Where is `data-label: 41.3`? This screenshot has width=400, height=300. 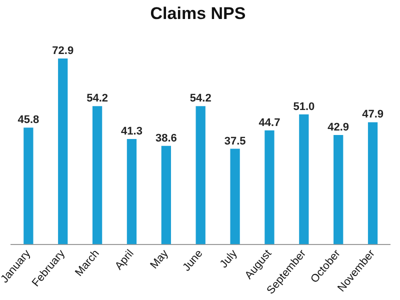
data-label: 41.3 is located at coordinates (131, 132).